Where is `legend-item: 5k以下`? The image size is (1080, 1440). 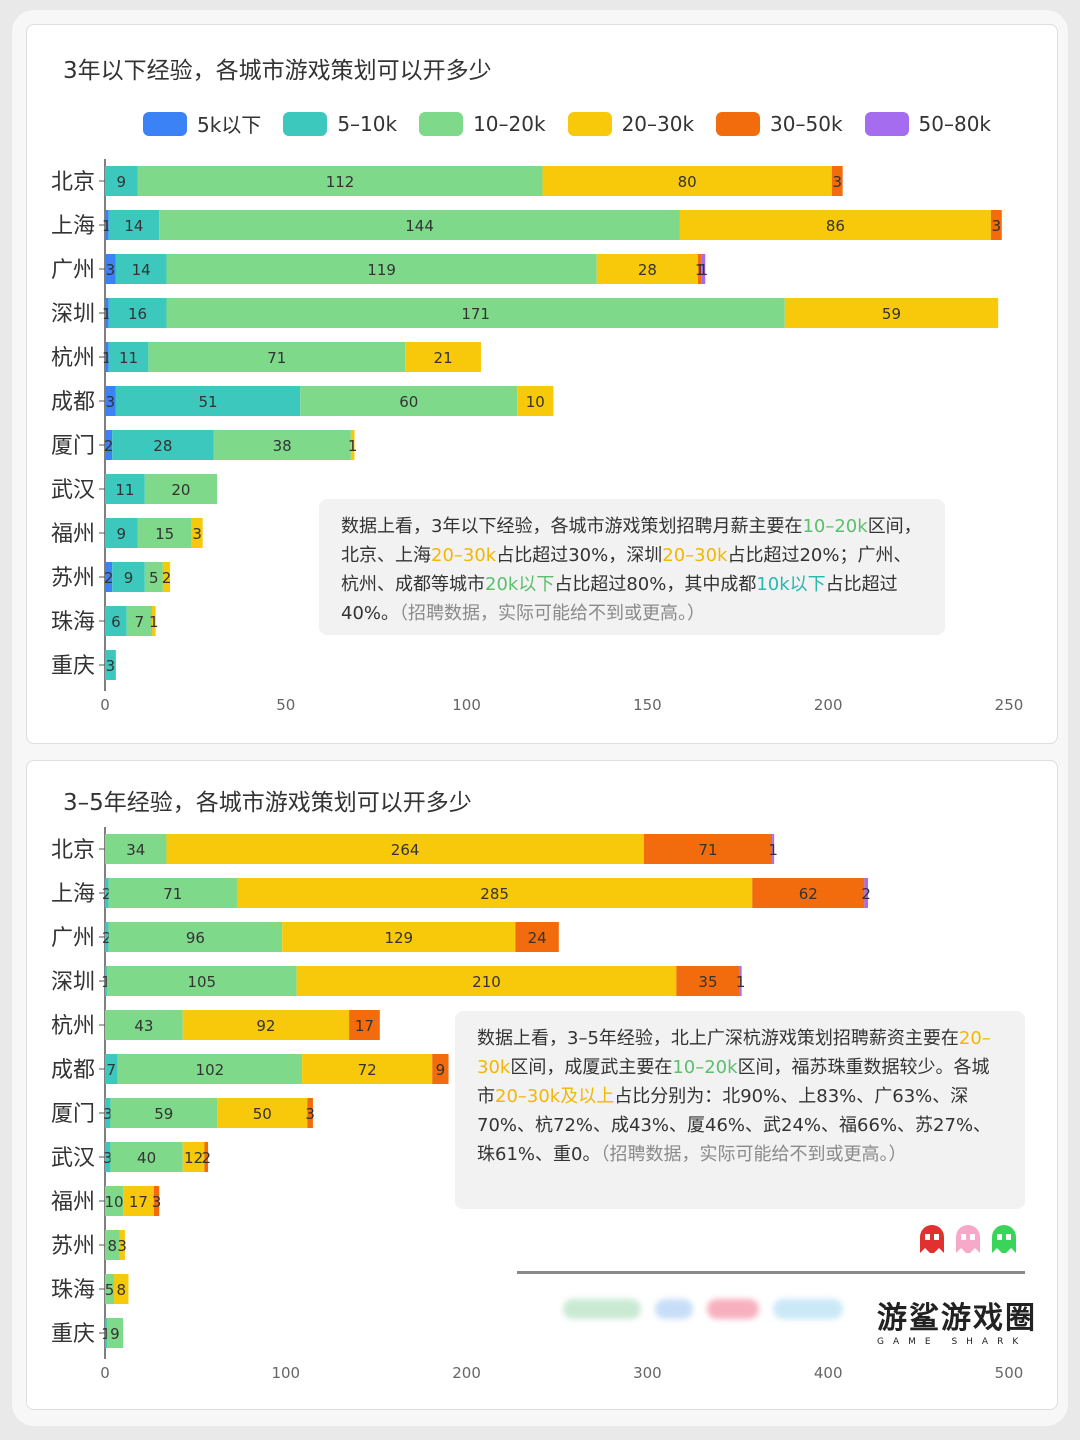 legend-item: 5k以下 is located at coordinates (202, 123).